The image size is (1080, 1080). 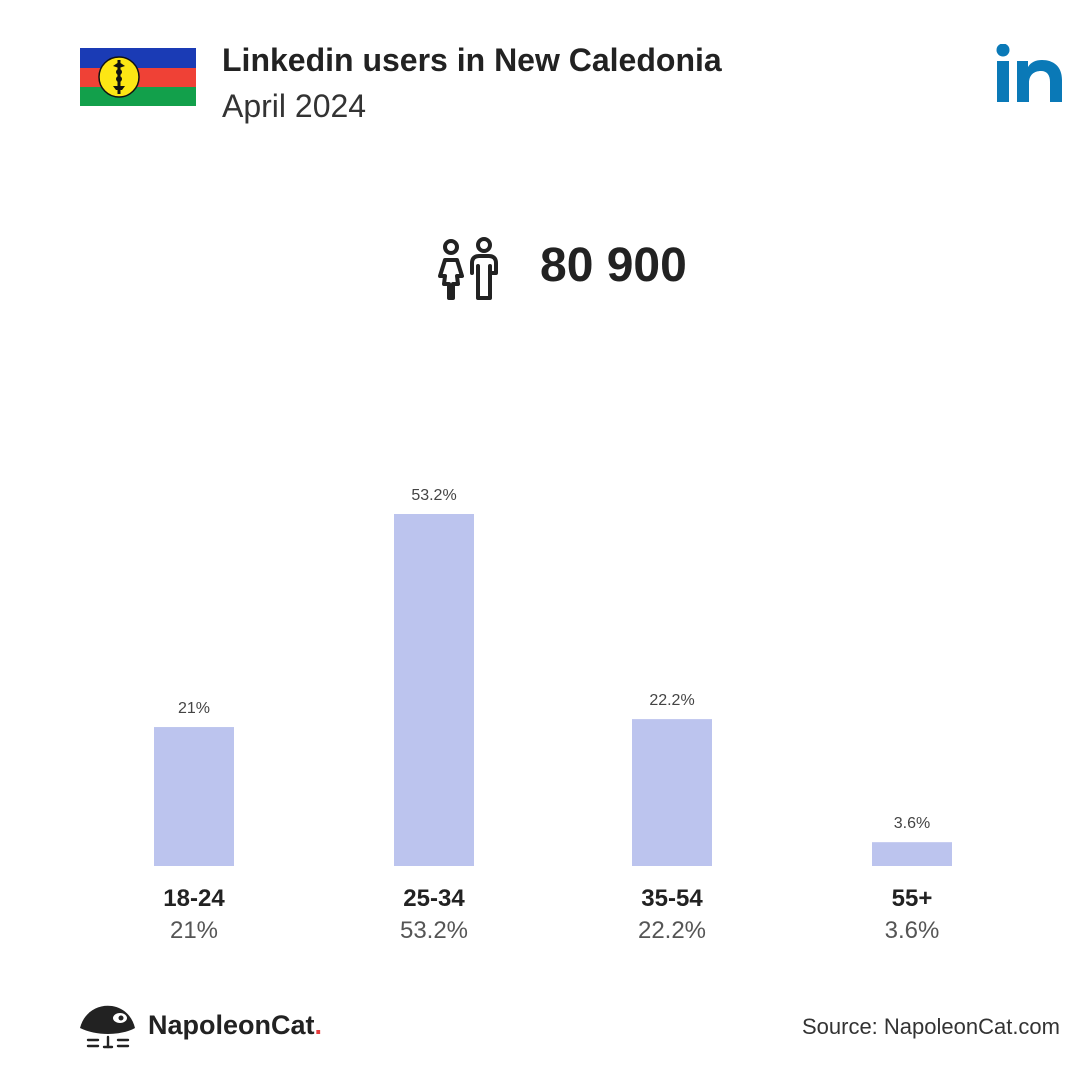 I want to click on linkedin-logo-icon, so click(x=1029, y=73).